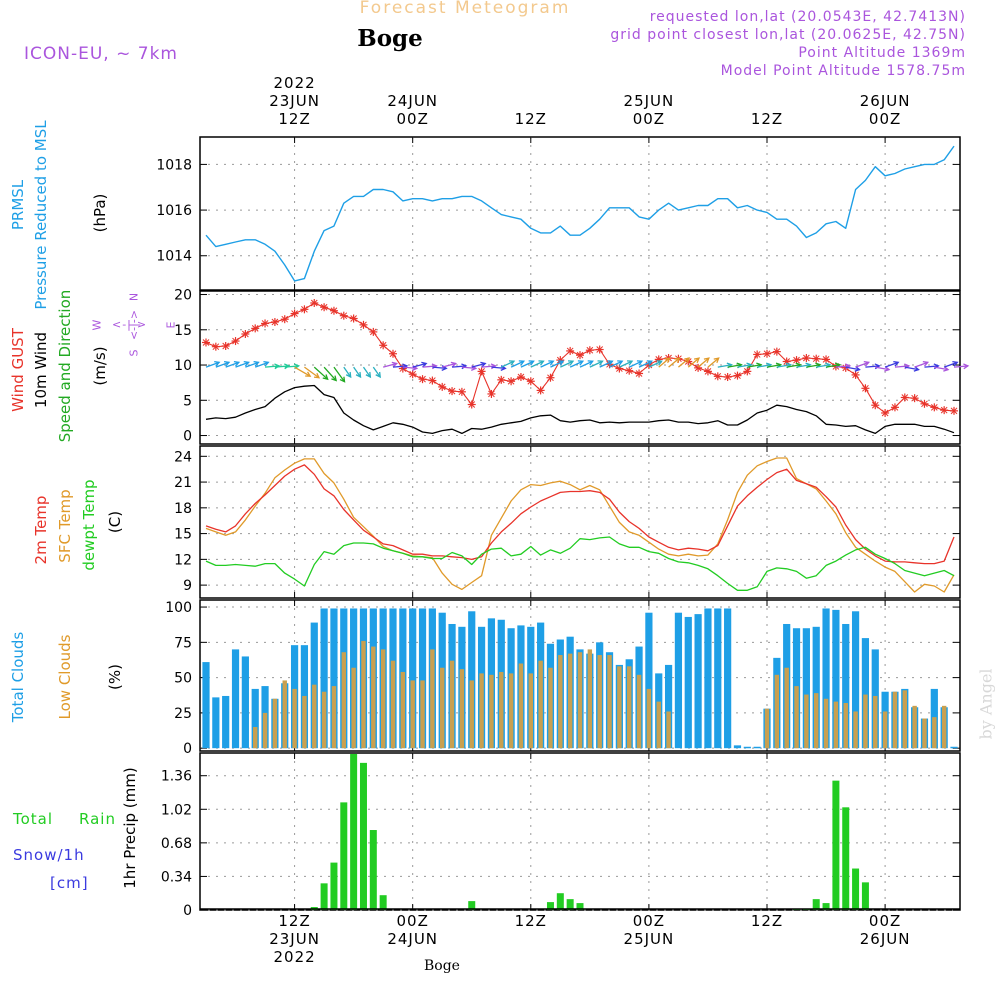 Image resolution: width=1000 pixels, height=1000 pixels. What do you see at coordinates (65, 526) in the screenshot?
I see `sfc-temp-label: SFC Temp` at bounding box center [65, 526].